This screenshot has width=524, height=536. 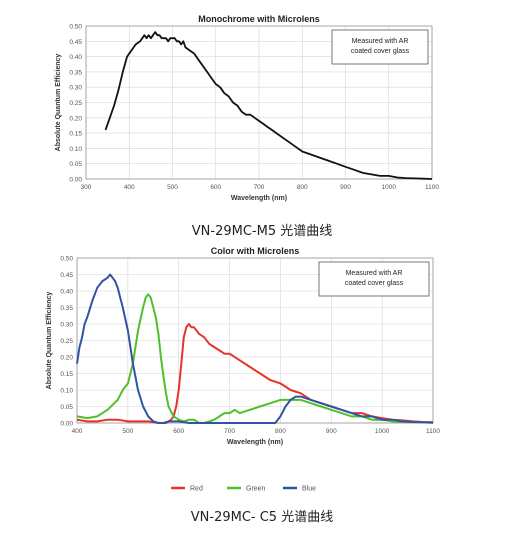 I want to click on caption-color: VN-29MC- C5 光谱曲线, so click(x=262, y=517).